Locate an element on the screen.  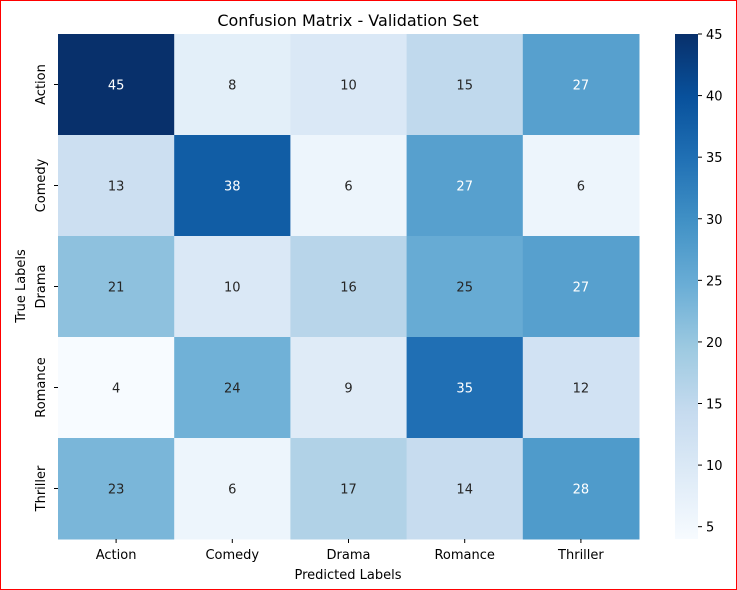
colorbar-ticks: 5 10 15 20 25 30 35 40 45 is located at coordinates (710, 282).